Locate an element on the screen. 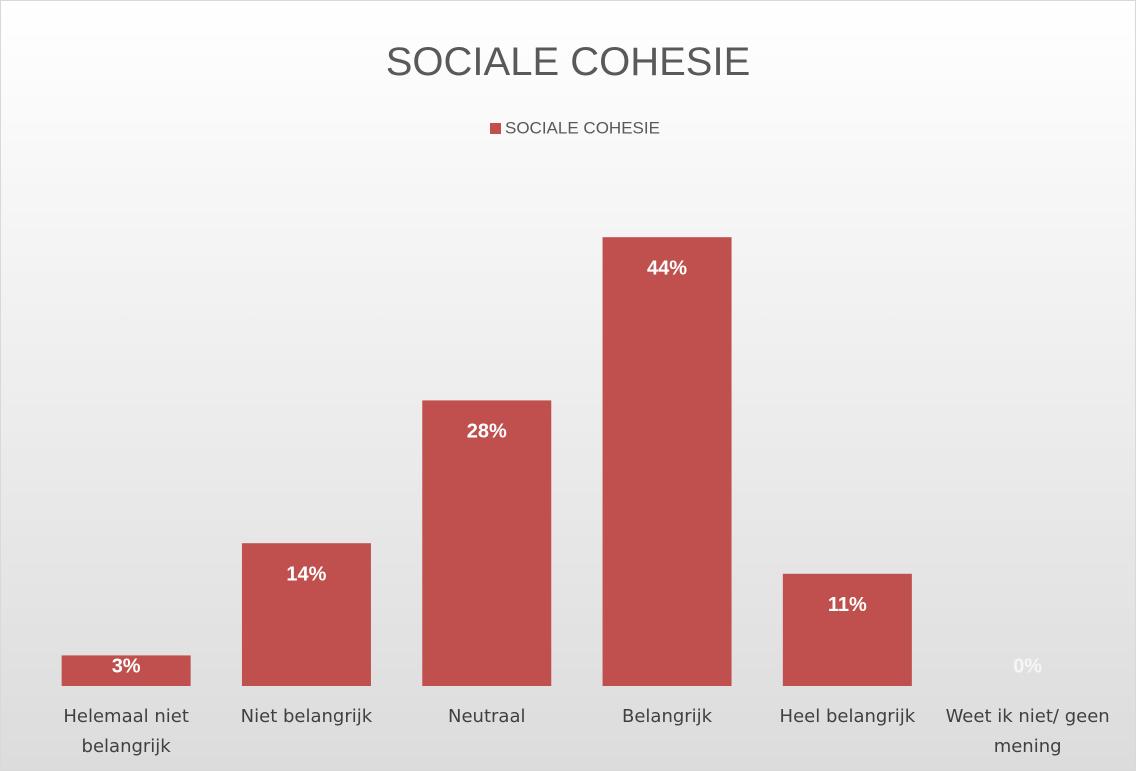  x-tick-label: Niet belangrijk is located at coordinates (306, 716).